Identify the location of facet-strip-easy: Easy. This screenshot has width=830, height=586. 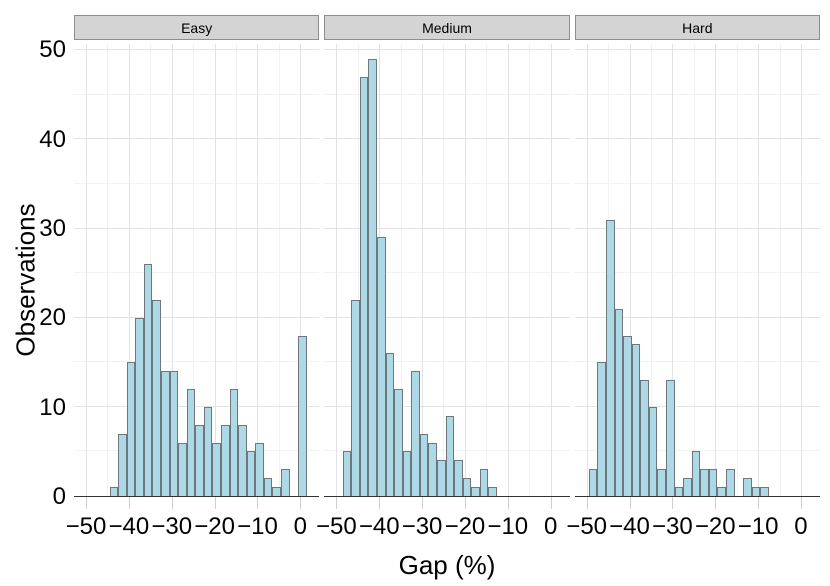
(197, 27).